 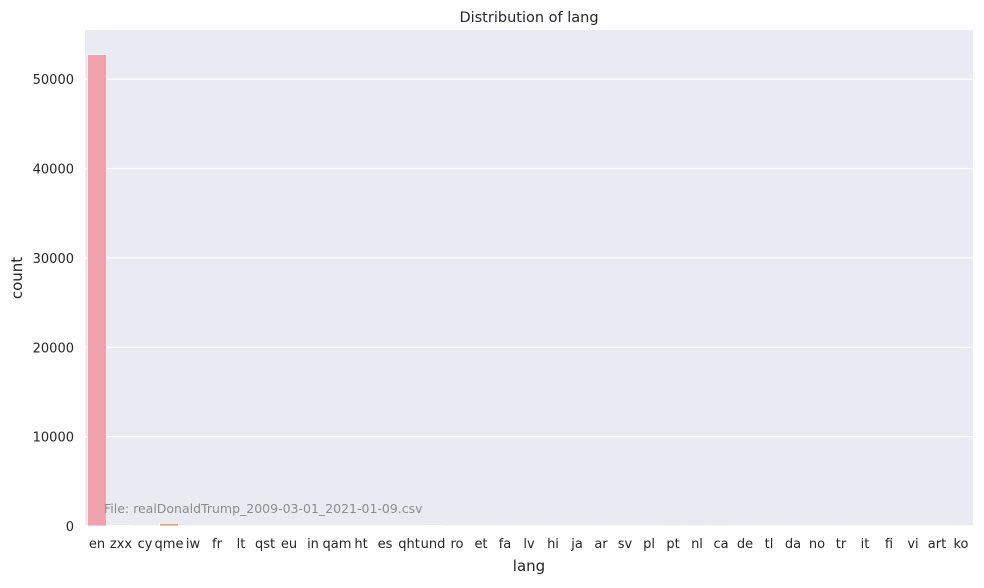 I want to click on x-tick-label-art: art, so click(x=937, y=544).